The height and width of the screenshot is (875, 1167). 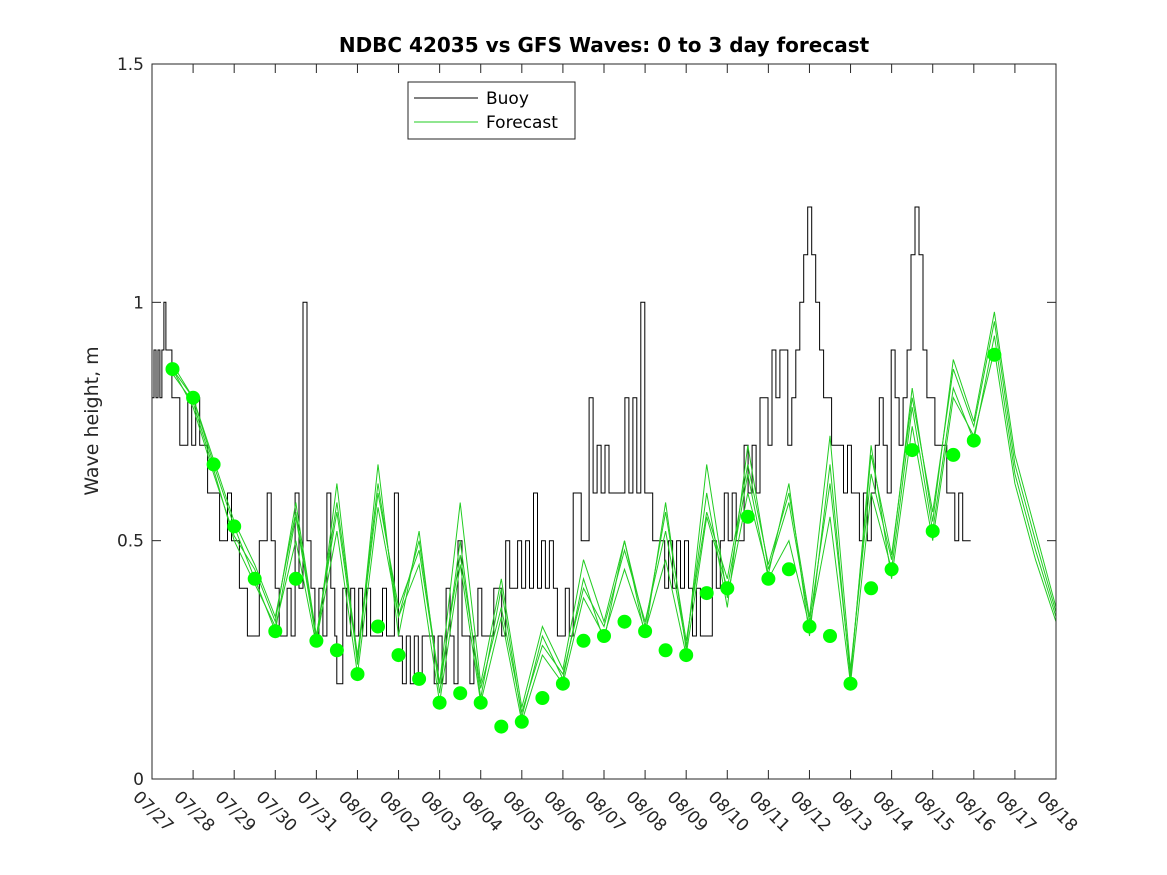 I want to click on y-tick-label: 0.5, so click(x=130, y=542).